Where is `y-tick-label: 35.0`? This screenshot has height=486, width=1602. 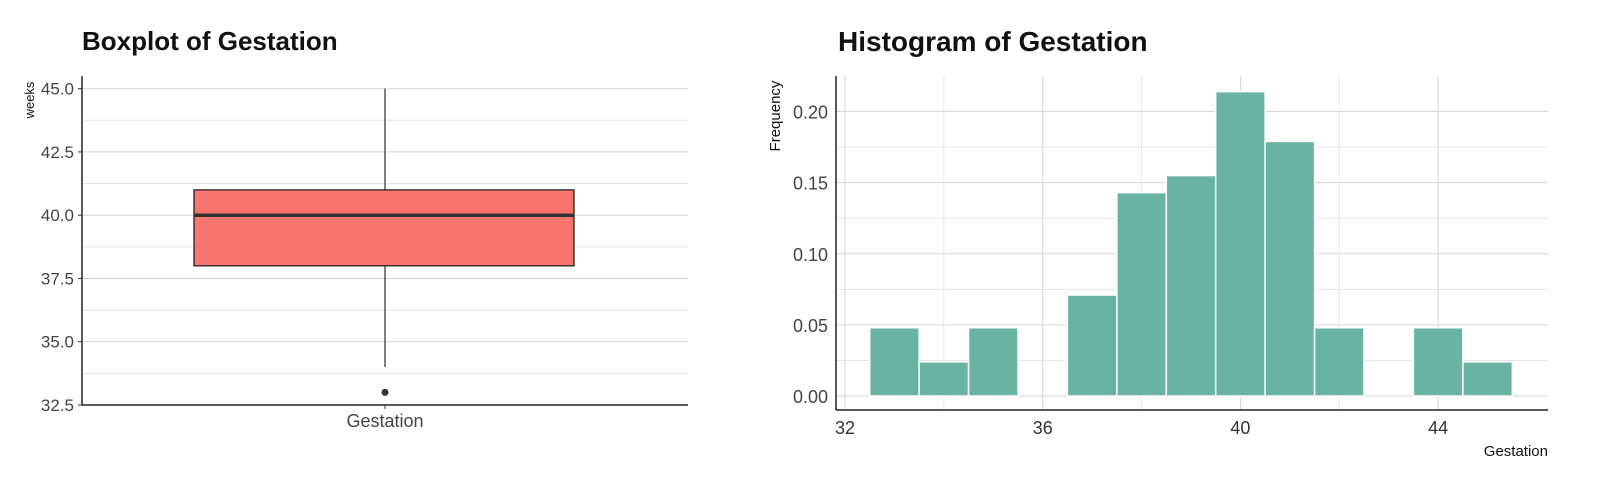
y-tick-label: 35.0 is located at coordinates (57, 342).